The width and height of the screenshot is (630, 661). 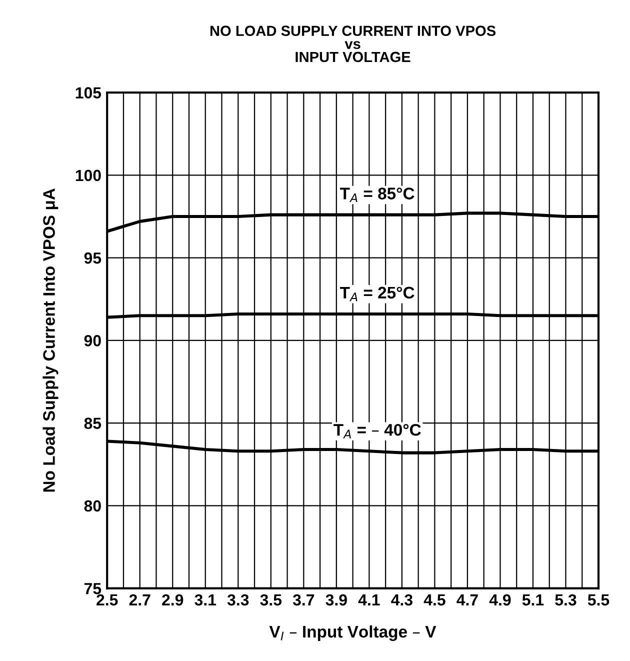 What do you see at coordinates (565, 600) in the screenshot?
I see `x-tick-label: 5.3` at bounding box center [565, 600].